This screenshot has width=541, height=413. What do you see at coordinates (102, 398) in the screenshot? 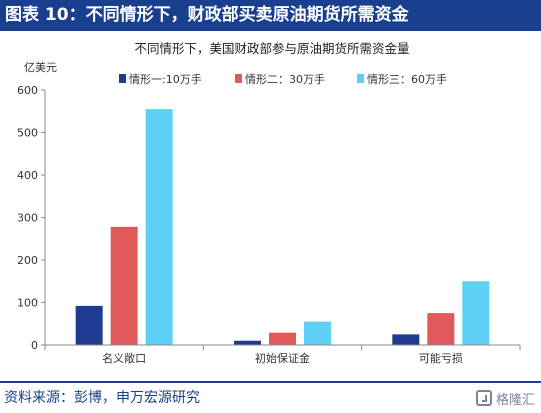
I see `source-note: 资料来源：彭博，申万宏源研究` at bounding box center [102, 398].